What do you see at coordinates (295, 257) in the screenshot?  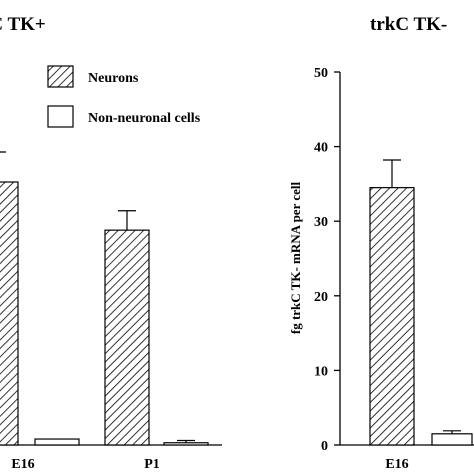 I see `panel-2-y-axis-label: fg trkC TK- mRNA per cell` at bounding box center [295, 257].